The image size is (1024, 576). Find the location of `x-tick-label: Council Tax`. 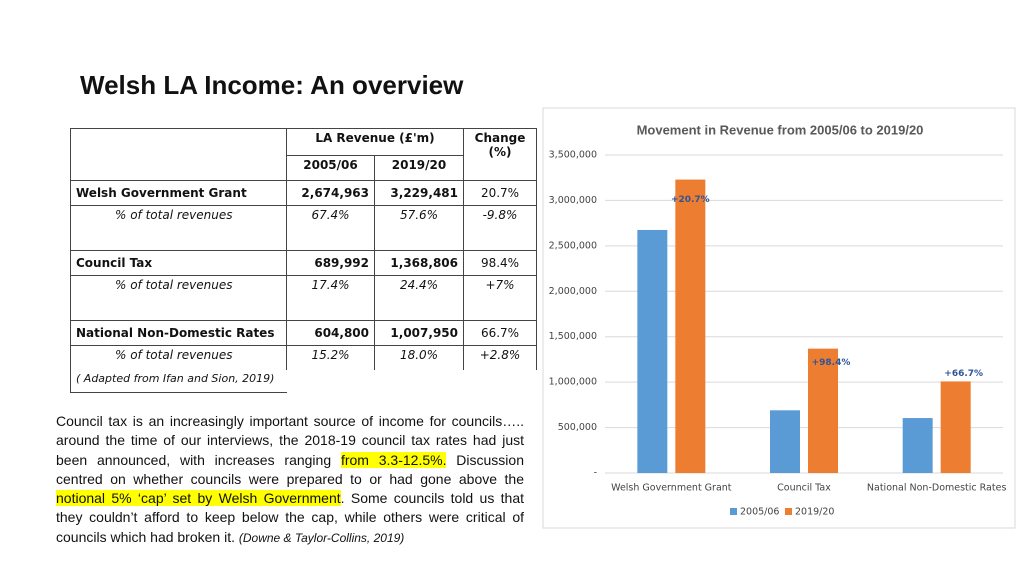

x-tick-label: Council Tax is located at coordinates (804, 488).